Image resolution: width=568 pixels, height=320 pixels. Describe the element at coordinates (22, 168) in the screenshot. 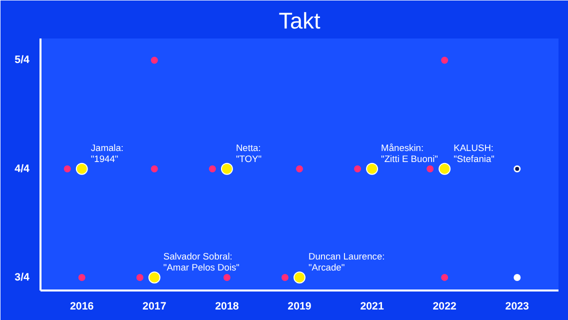

I see `y-tick-label: 4/4` at that location.